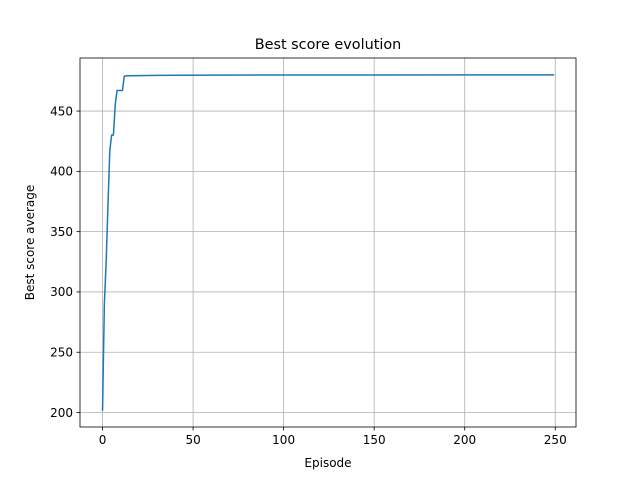  Describe the element at coordinates (327, 463) in the screenshot. I see `x-axis-label: Episode` at that location.